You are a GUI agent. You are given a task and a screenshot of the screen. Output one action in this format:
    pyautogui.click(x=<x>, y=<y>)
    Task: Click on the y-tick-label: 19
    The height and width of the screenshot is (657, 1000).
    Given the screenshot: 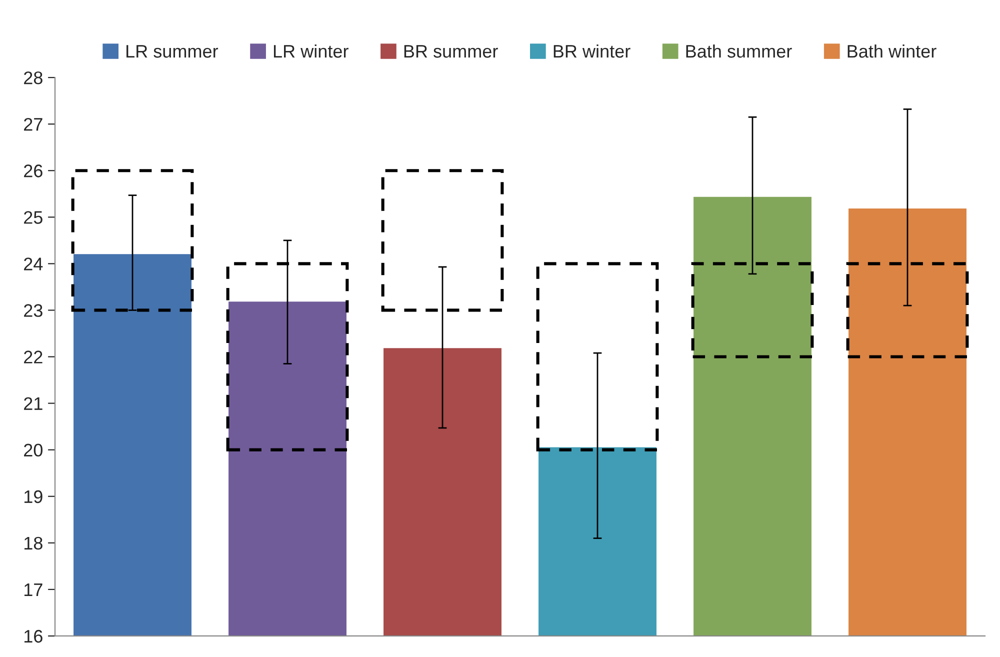 What is the action you would take?
    pyautogui.click(x=33, y=497)
    